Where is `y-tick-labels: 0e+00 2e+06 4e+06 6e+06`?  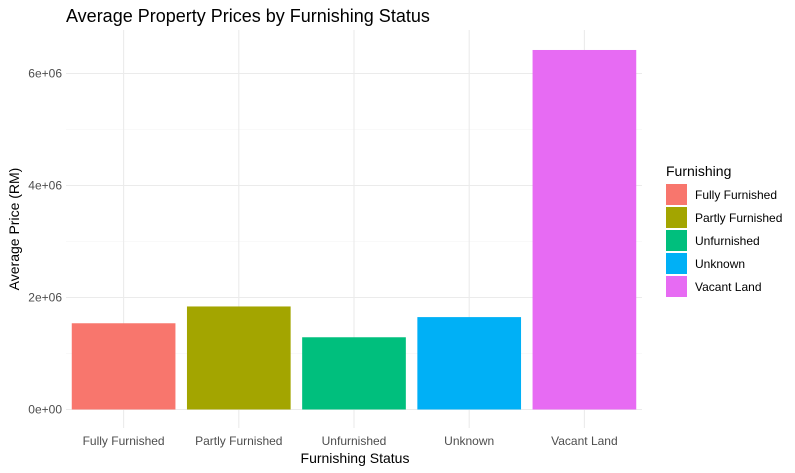
y-tick-labels: 0e+00 2e+06 4e+06 6e+06 is located at coordinates (45, 242).